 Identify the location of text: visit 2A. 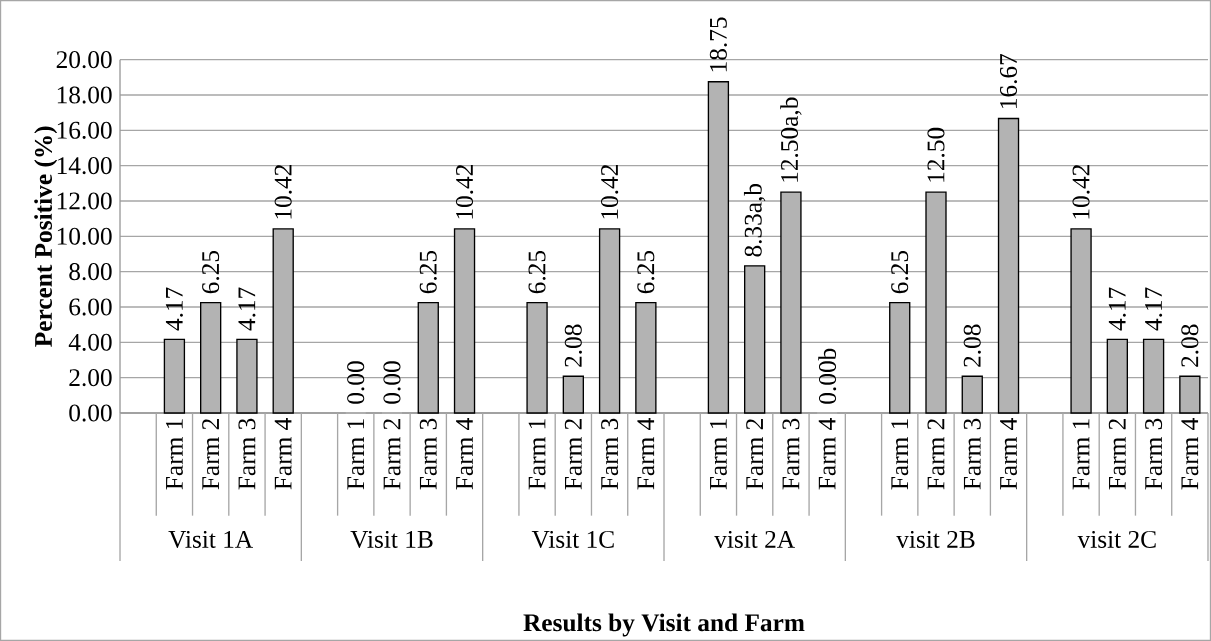
(754, 539).